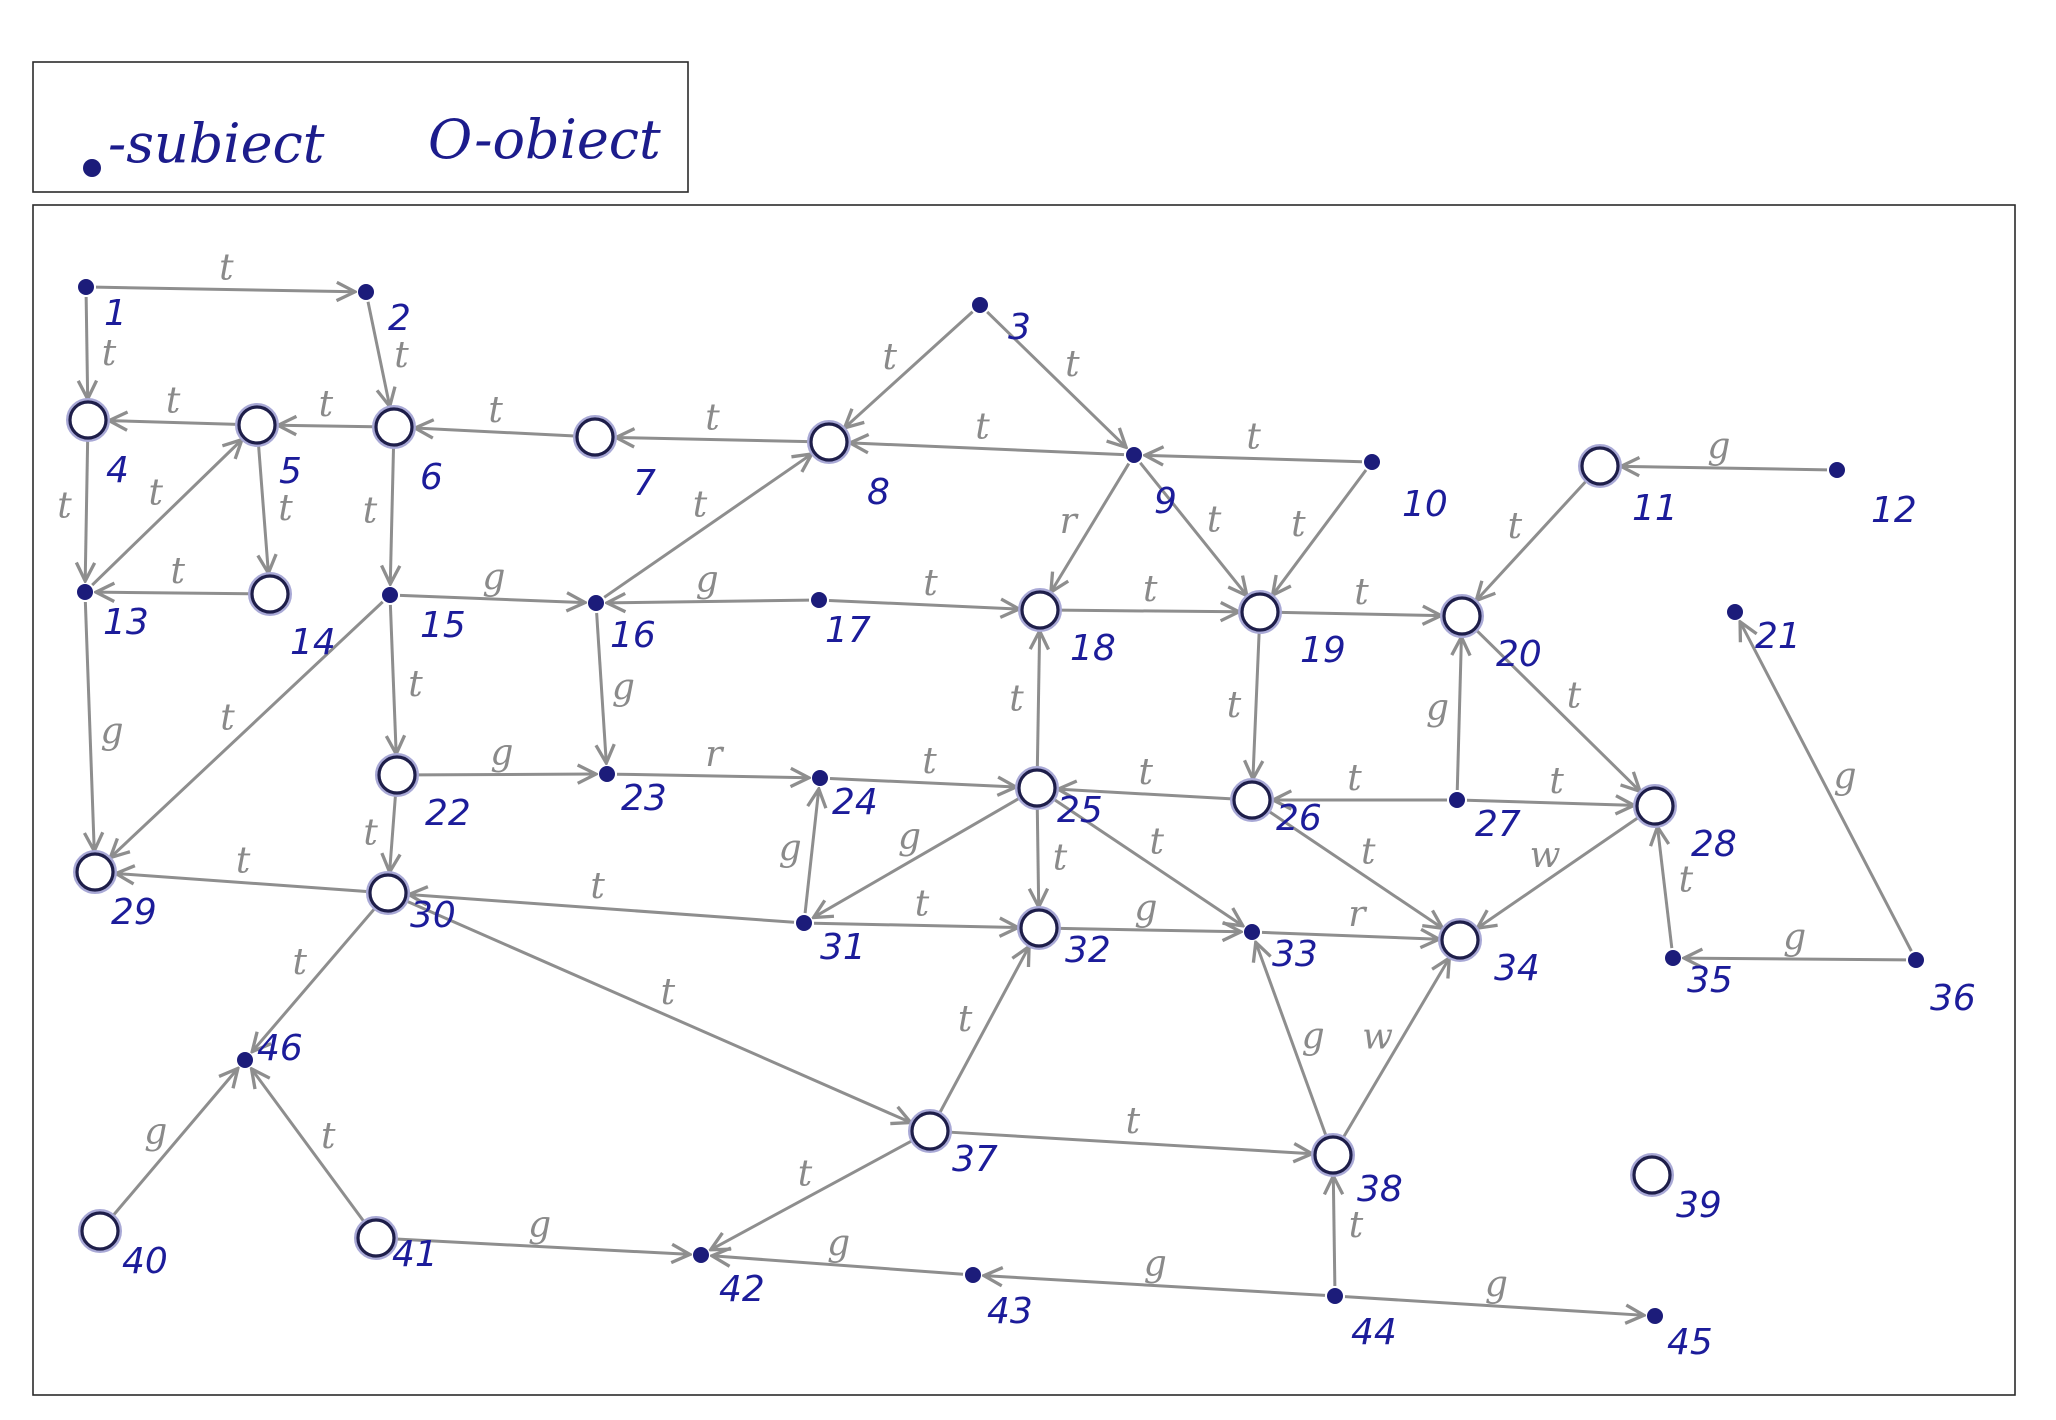  What do you see at coordinates (1093, 648) in the screenshot?
I see `node-label-18: 18` at bounding box center [1093, 648].